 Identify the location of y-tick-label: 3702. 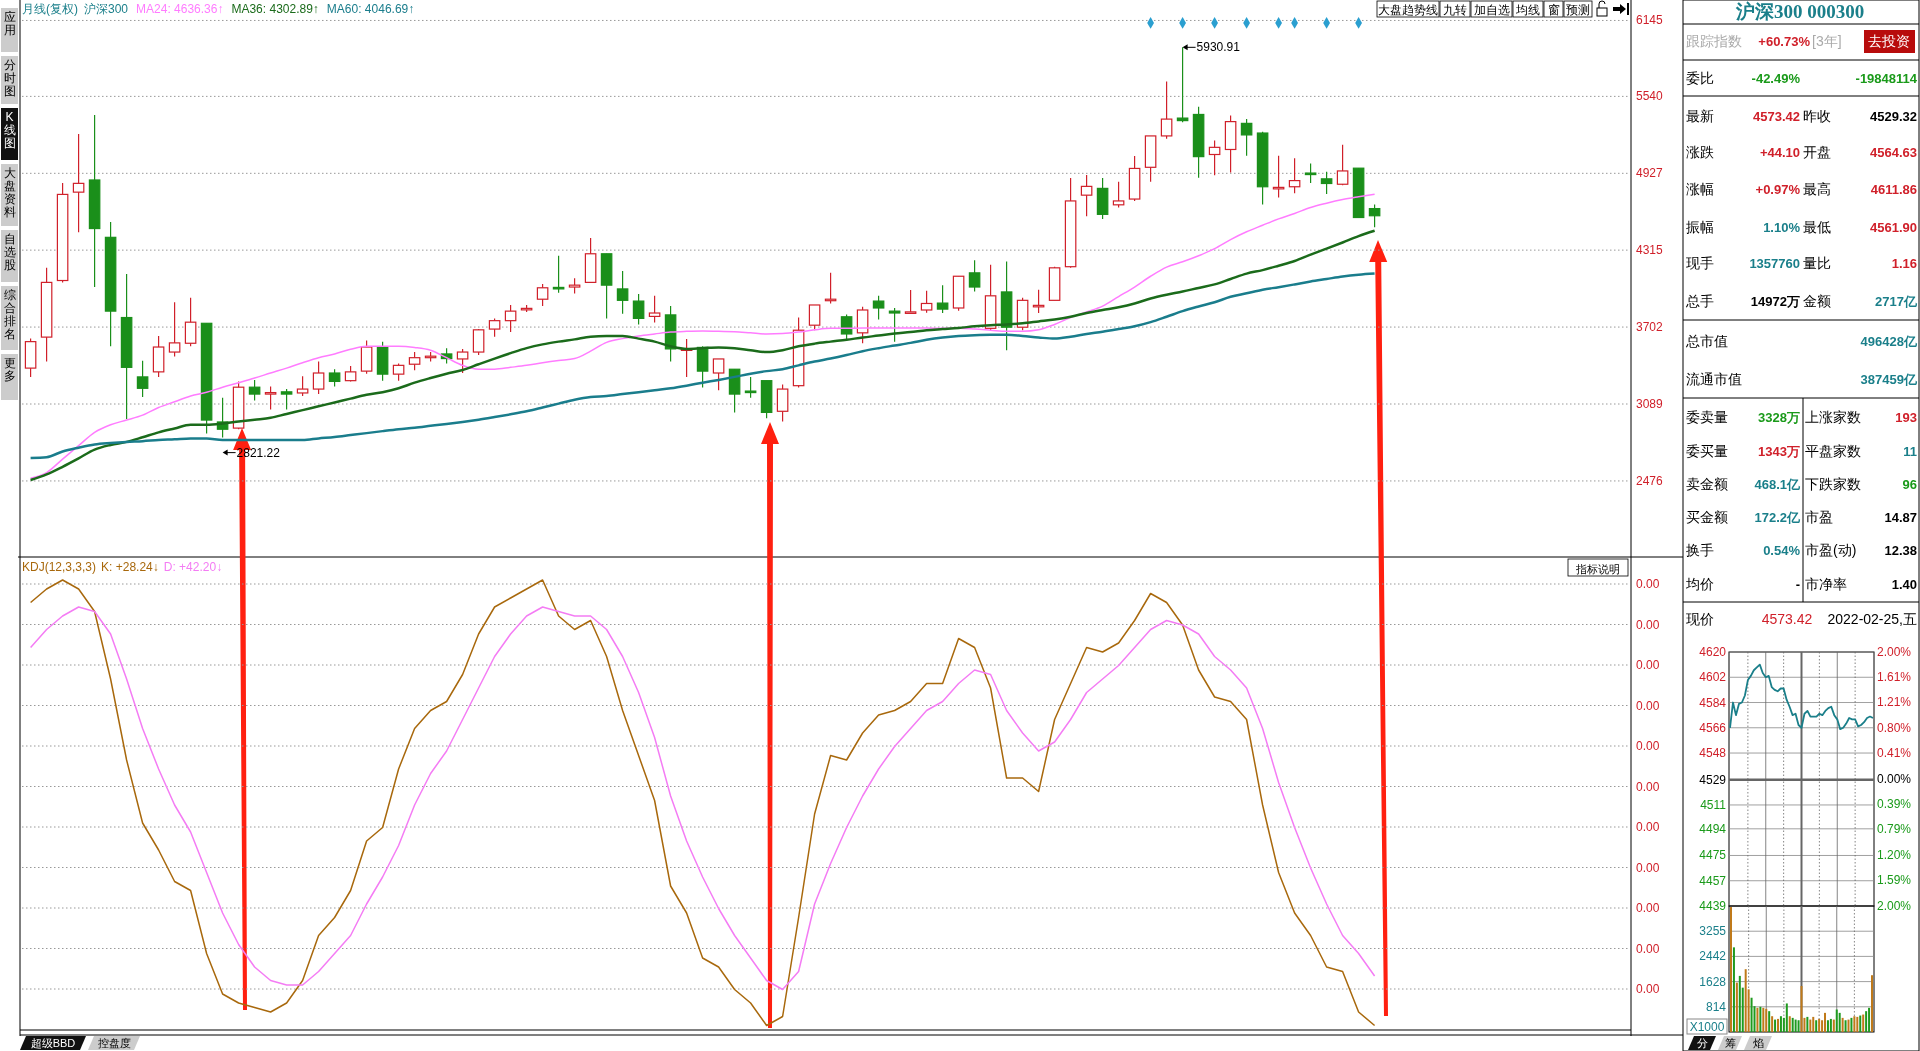
(1650, 327).